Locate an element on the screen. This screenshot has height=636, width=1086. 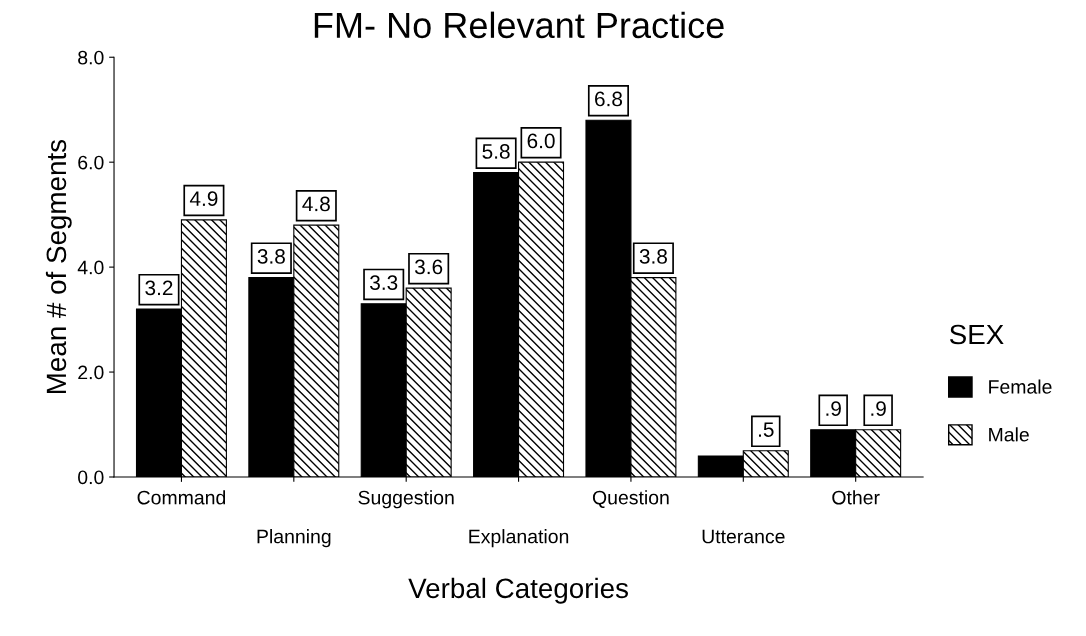
x-tick-label: Explanation is located at coordinates (519, 538).